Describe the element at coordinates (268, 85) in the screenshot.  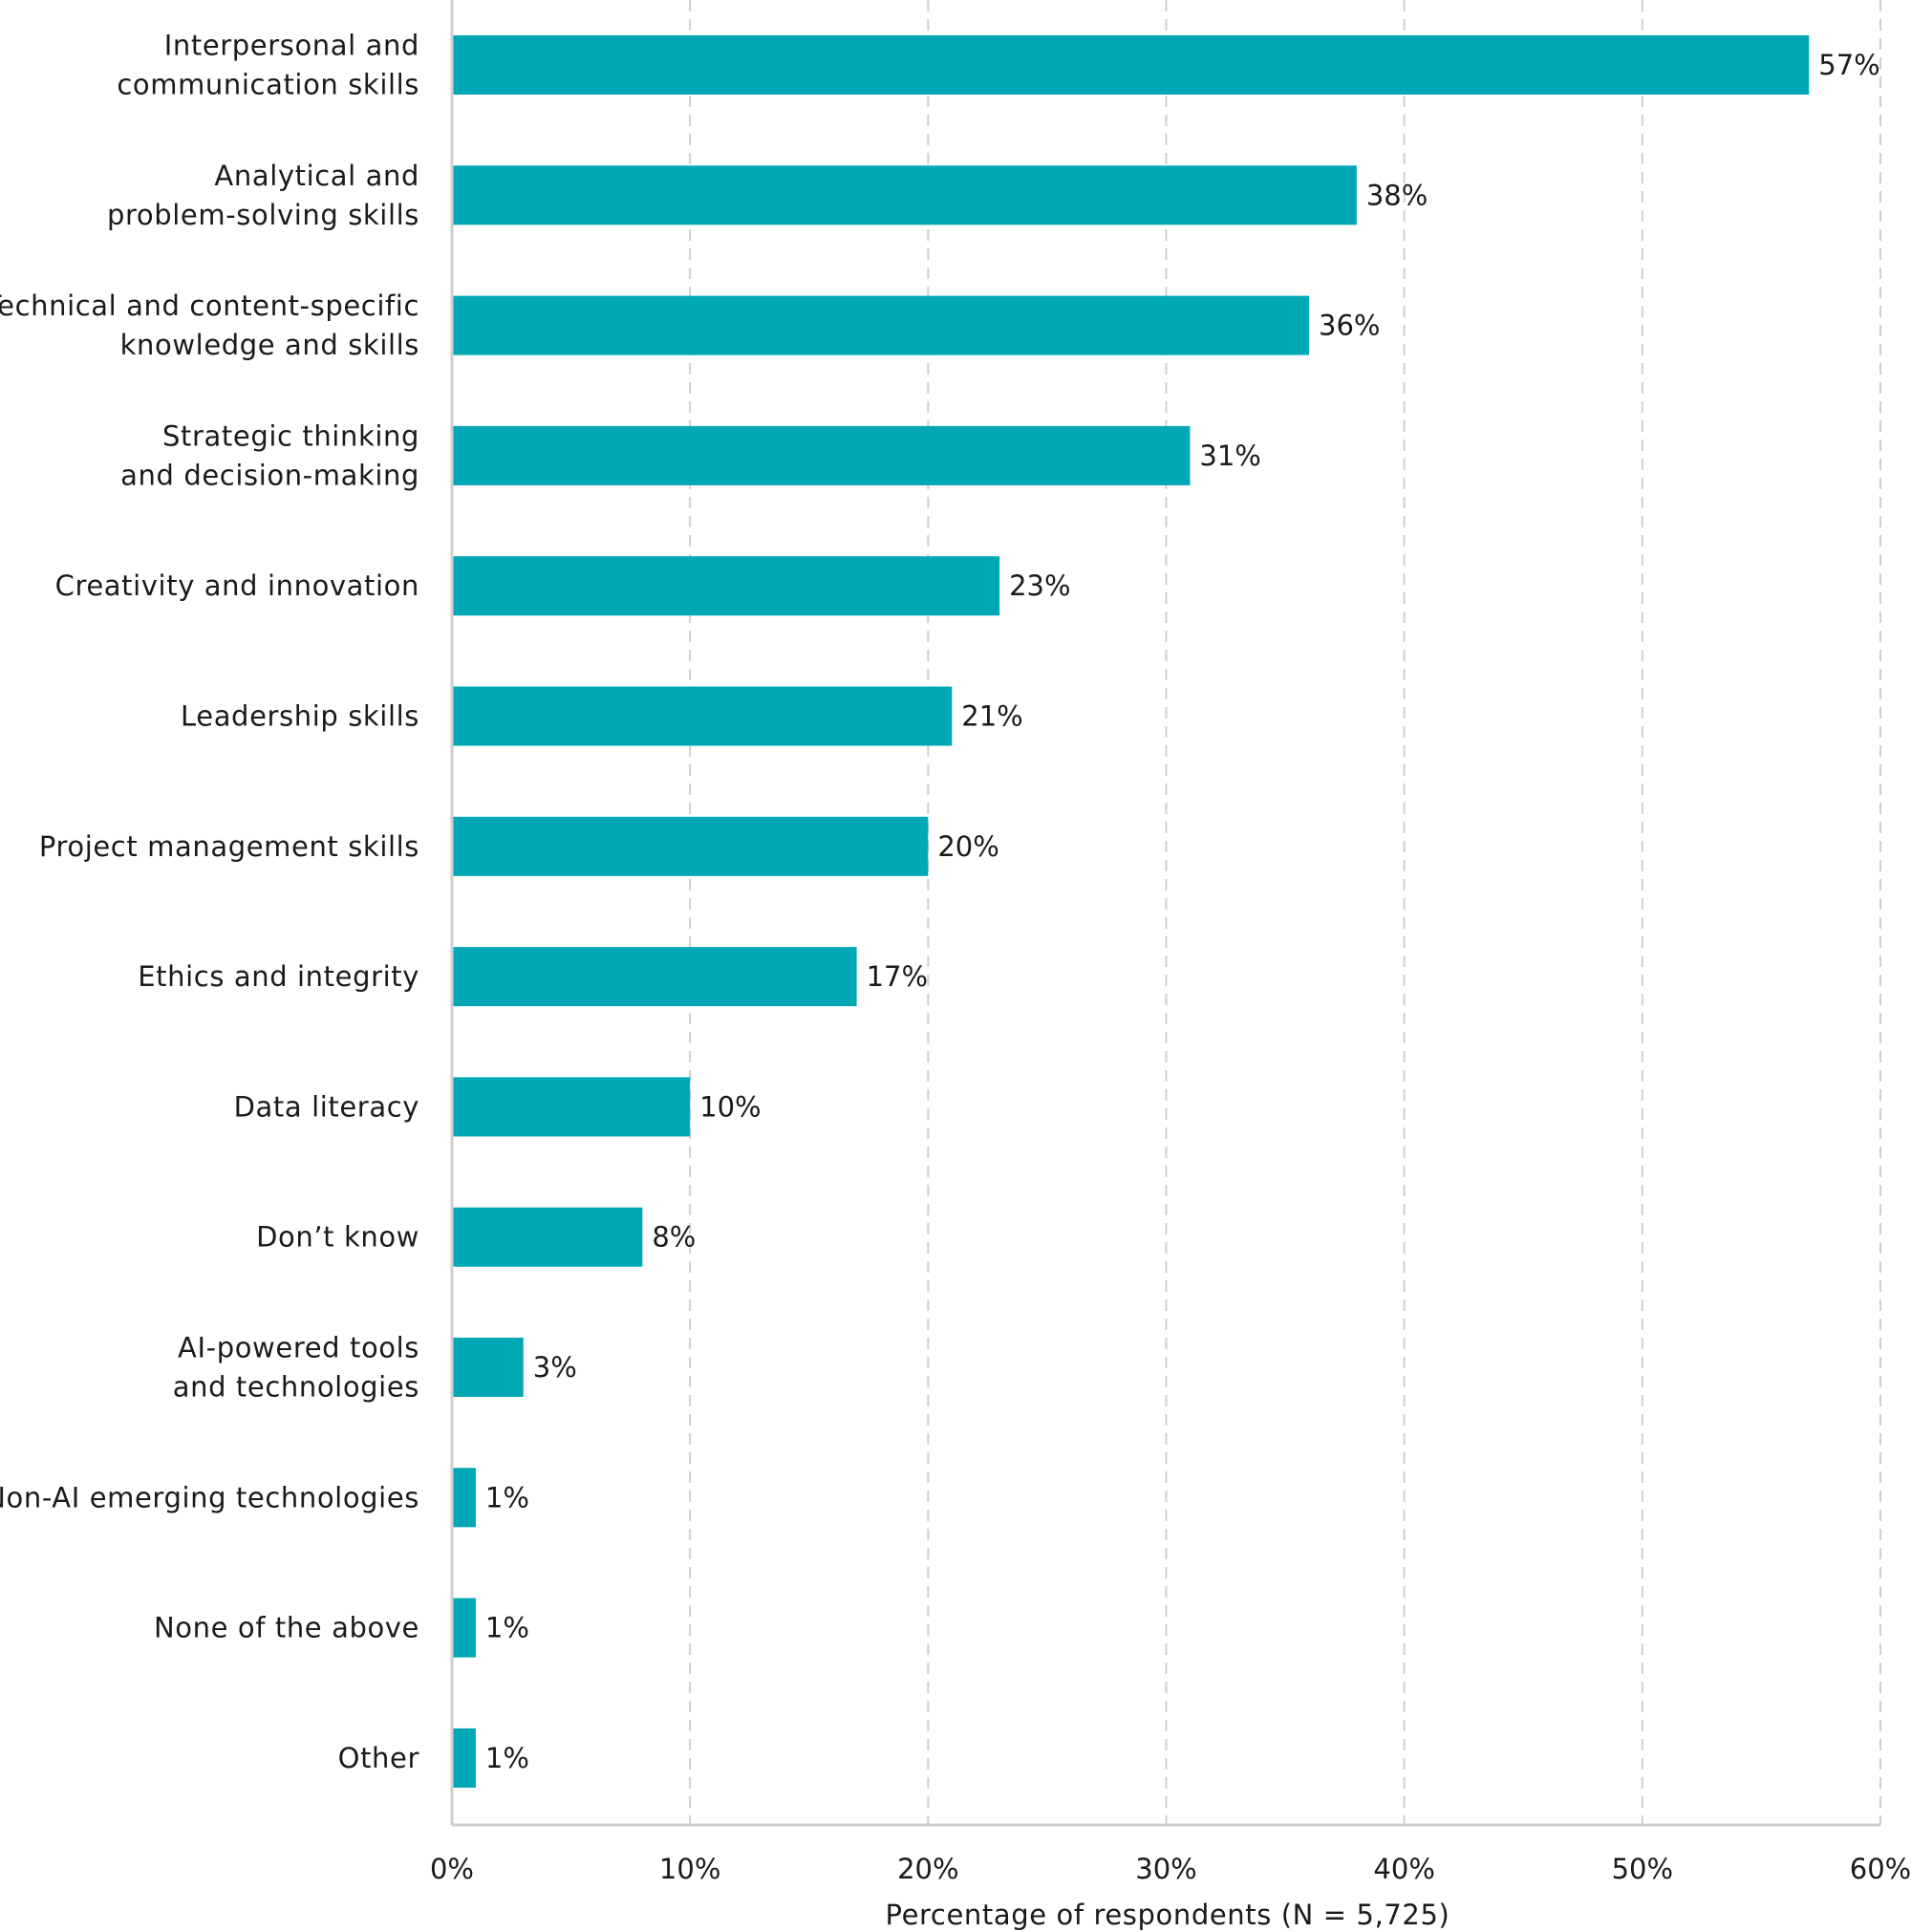
I see `category-label: communication skills` at that location.